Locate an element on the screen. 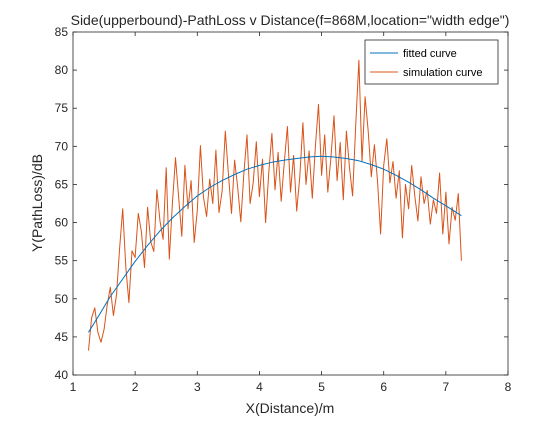 The width and height of the screenshot is (560, 425). x-tick-label: 3 is located at coordinates (197, 387).